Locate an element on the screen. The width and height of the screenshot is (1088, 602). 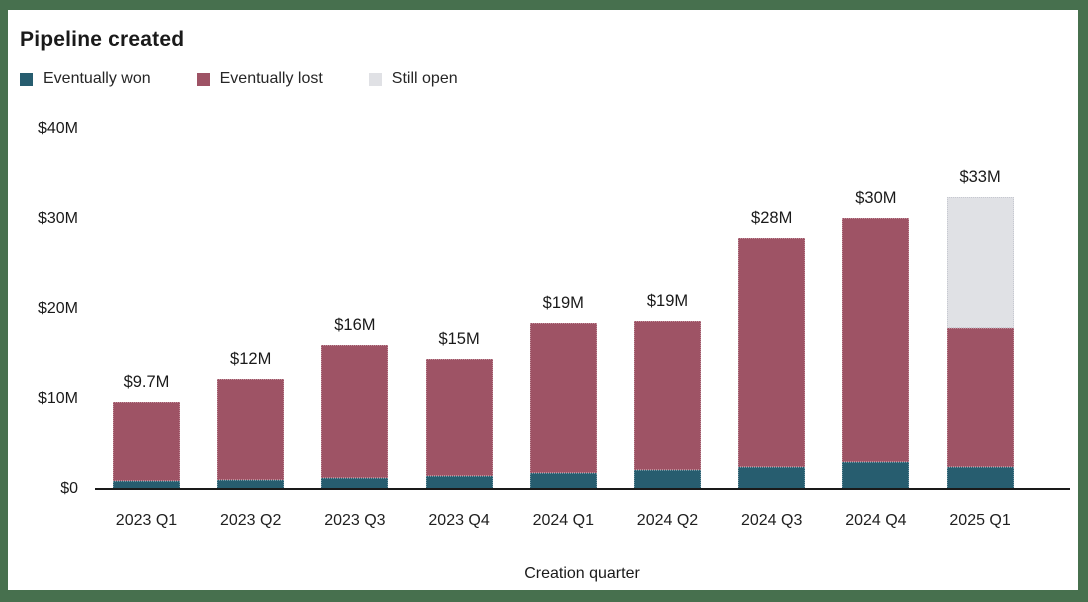
legend-item-eventually-won: Eventually won is located at coordinates (85, 79).